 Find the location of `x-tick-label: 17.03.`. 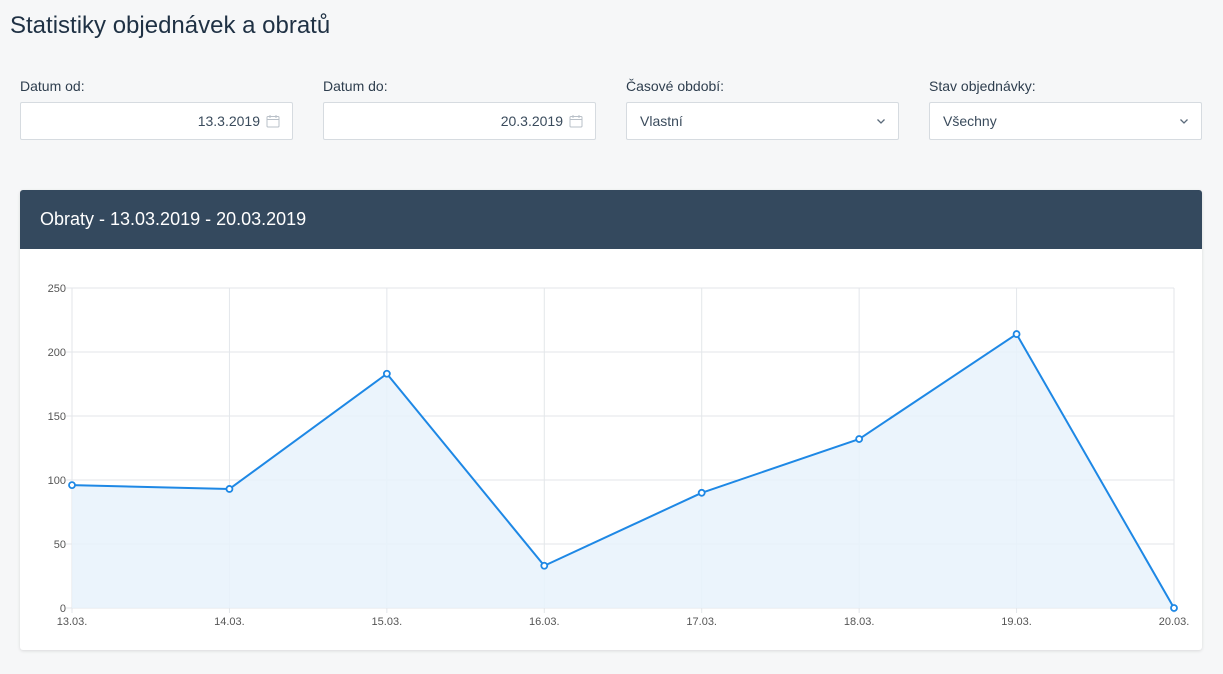

x-tick-label: 17.03. is located at coordinates (701, 622).